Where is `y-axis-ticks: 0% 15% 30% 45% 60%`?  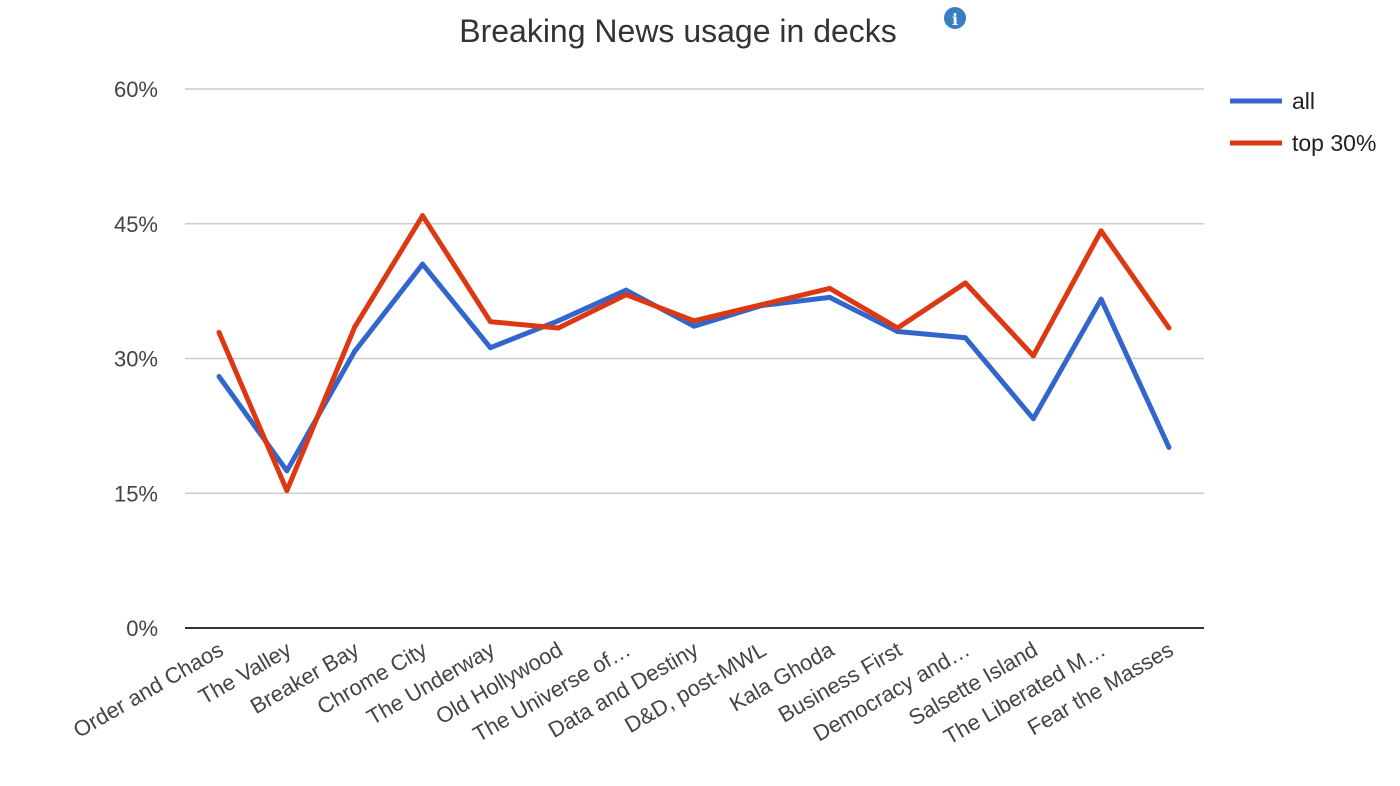 y-axis-ticks: 0% 15% 30% 45% 60% is located at coordinates (136, 359).